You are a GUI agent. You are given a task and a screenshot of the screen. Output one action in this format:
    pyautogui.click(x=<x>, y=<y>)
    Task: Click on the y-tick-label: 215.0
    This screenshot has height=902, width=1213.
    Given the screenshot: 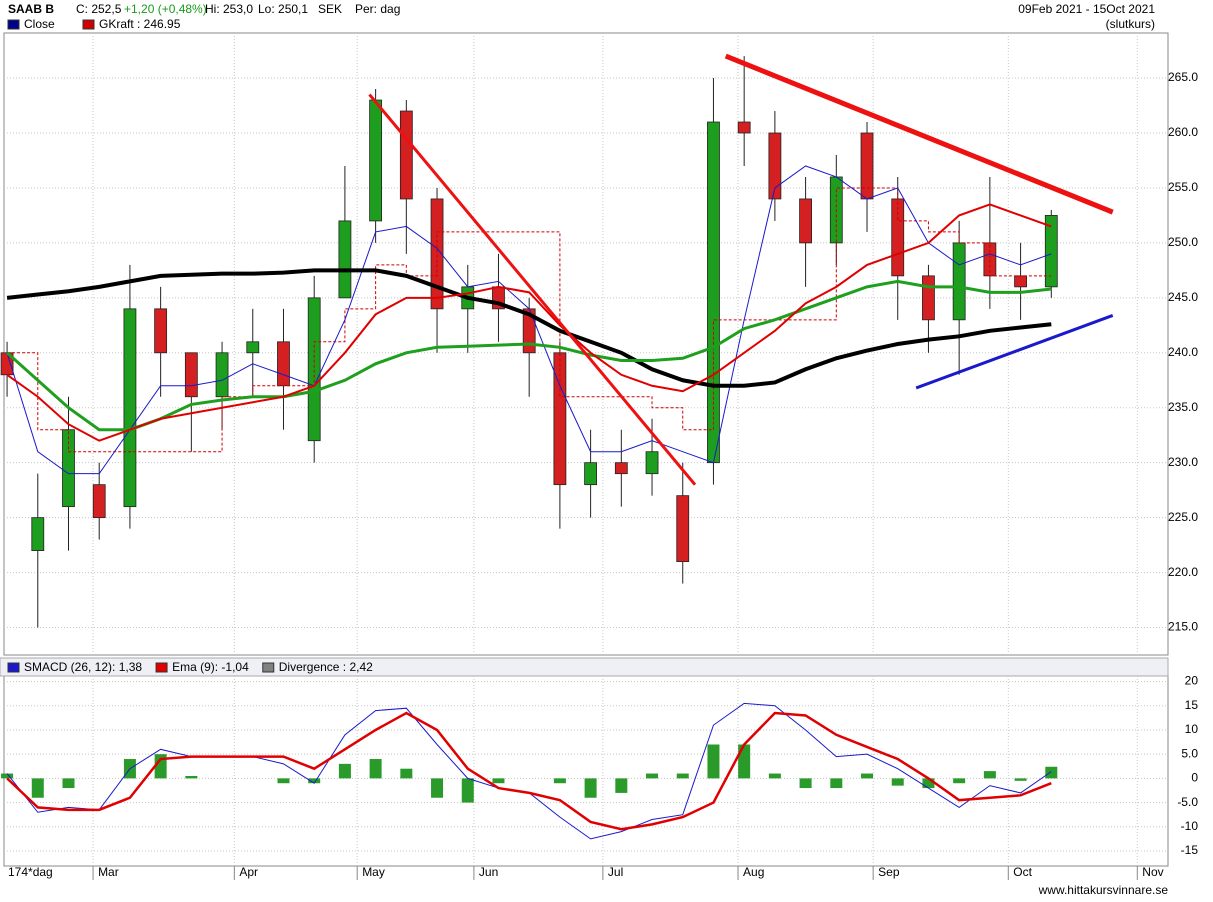 What is the action you would take?
    pyautogui.click(x=1183, y=627)
    